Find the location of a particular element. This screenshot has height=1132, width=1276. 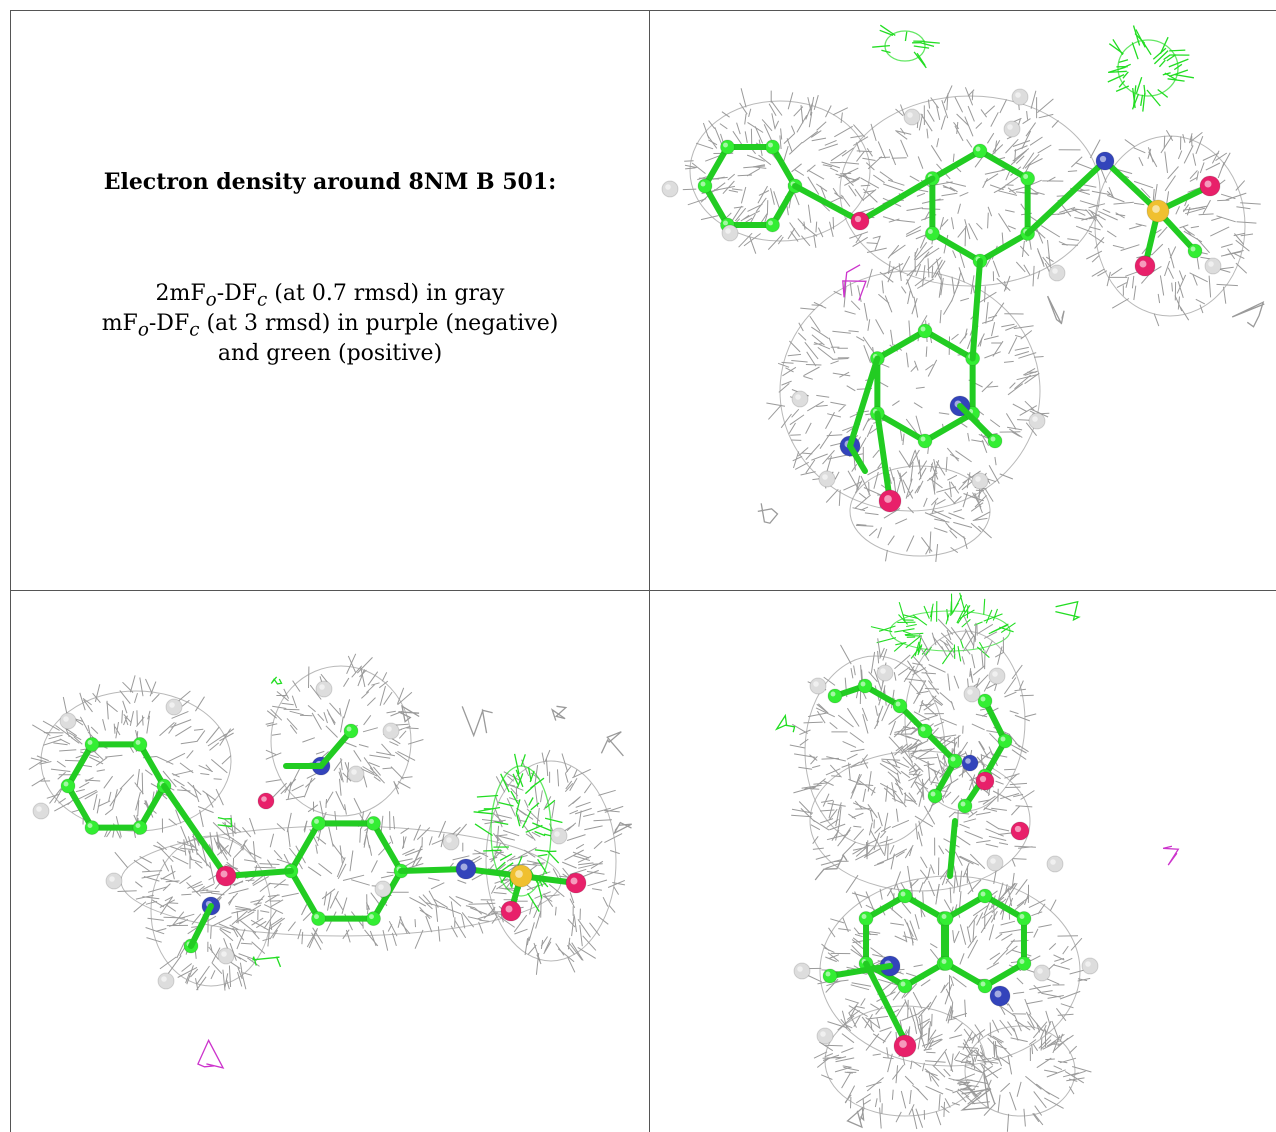

oxygen-atom is located at coordinates (266, 801).